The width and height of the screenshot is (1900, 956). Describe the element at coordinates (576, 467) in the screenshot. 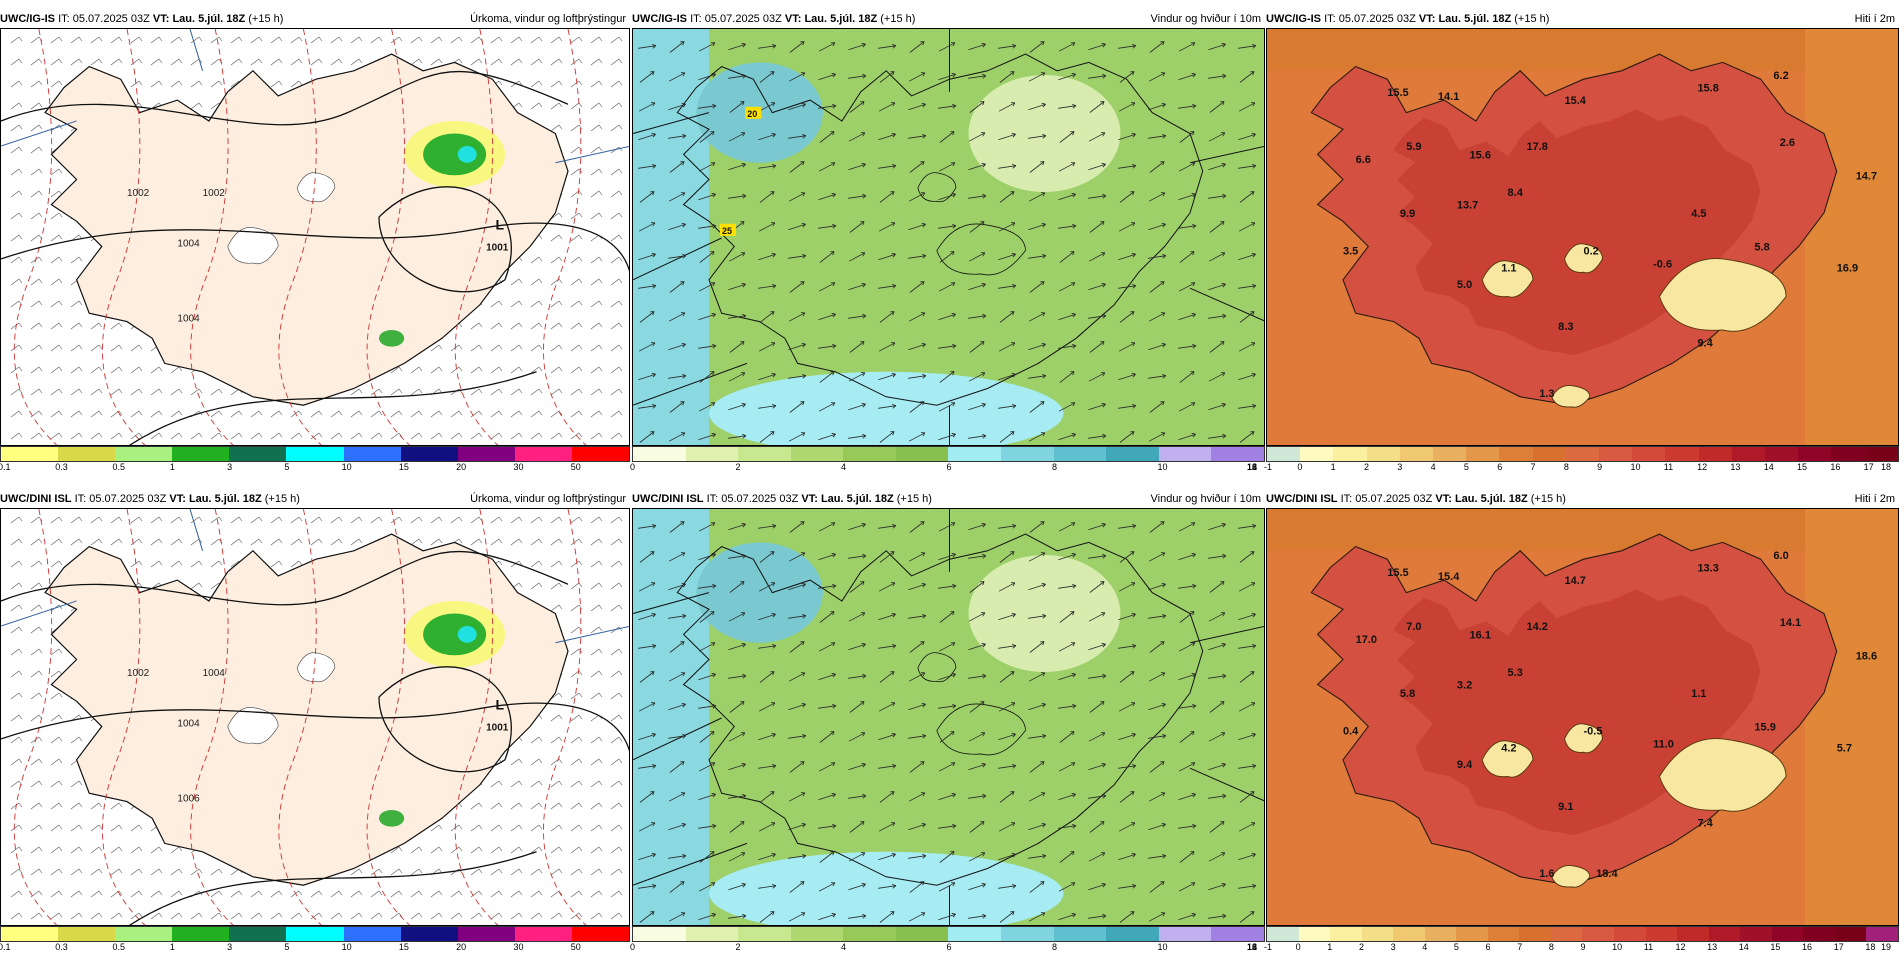

I see `colorbar-tick-label: 50` at that location.